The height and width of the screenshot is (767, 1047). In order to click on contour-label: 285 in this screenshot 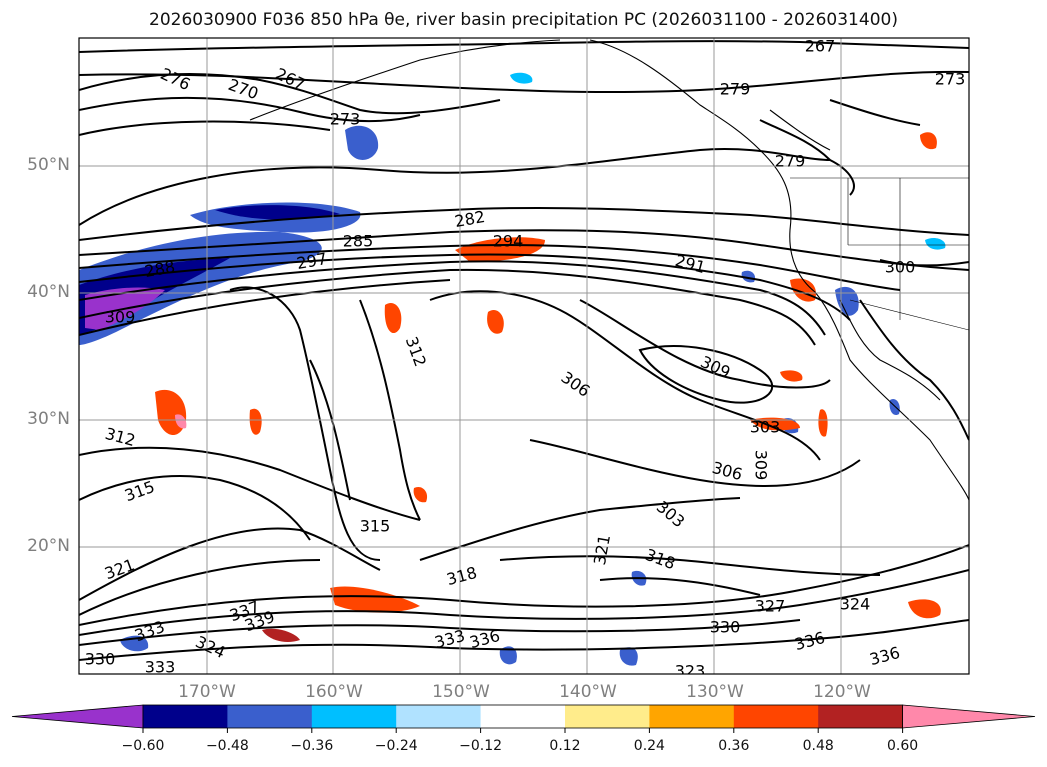, I will do `click(358, 241)`.